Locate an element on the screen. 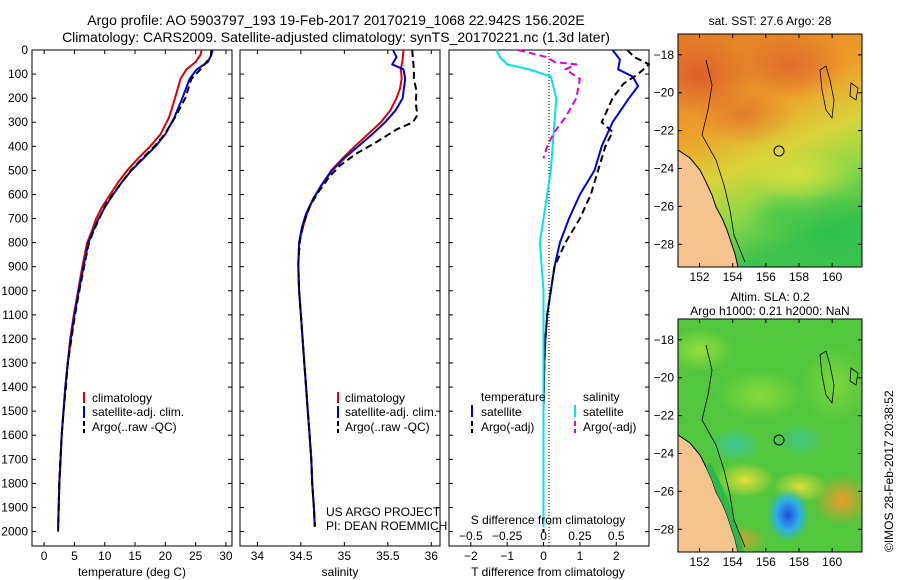  temp-x-tick-label: 25 is located at coordinates (196, 556).